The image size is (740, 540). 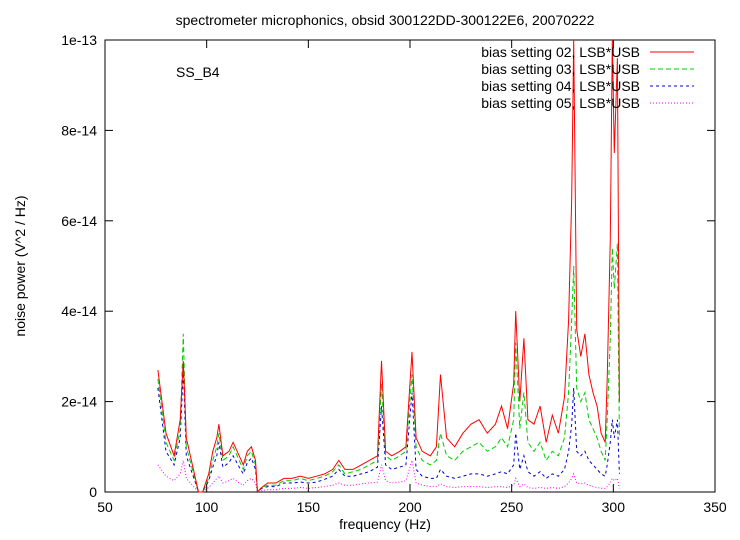 I want to click on legend-label: bias setting 04, LSB*USB, so click(x=560, y=86).